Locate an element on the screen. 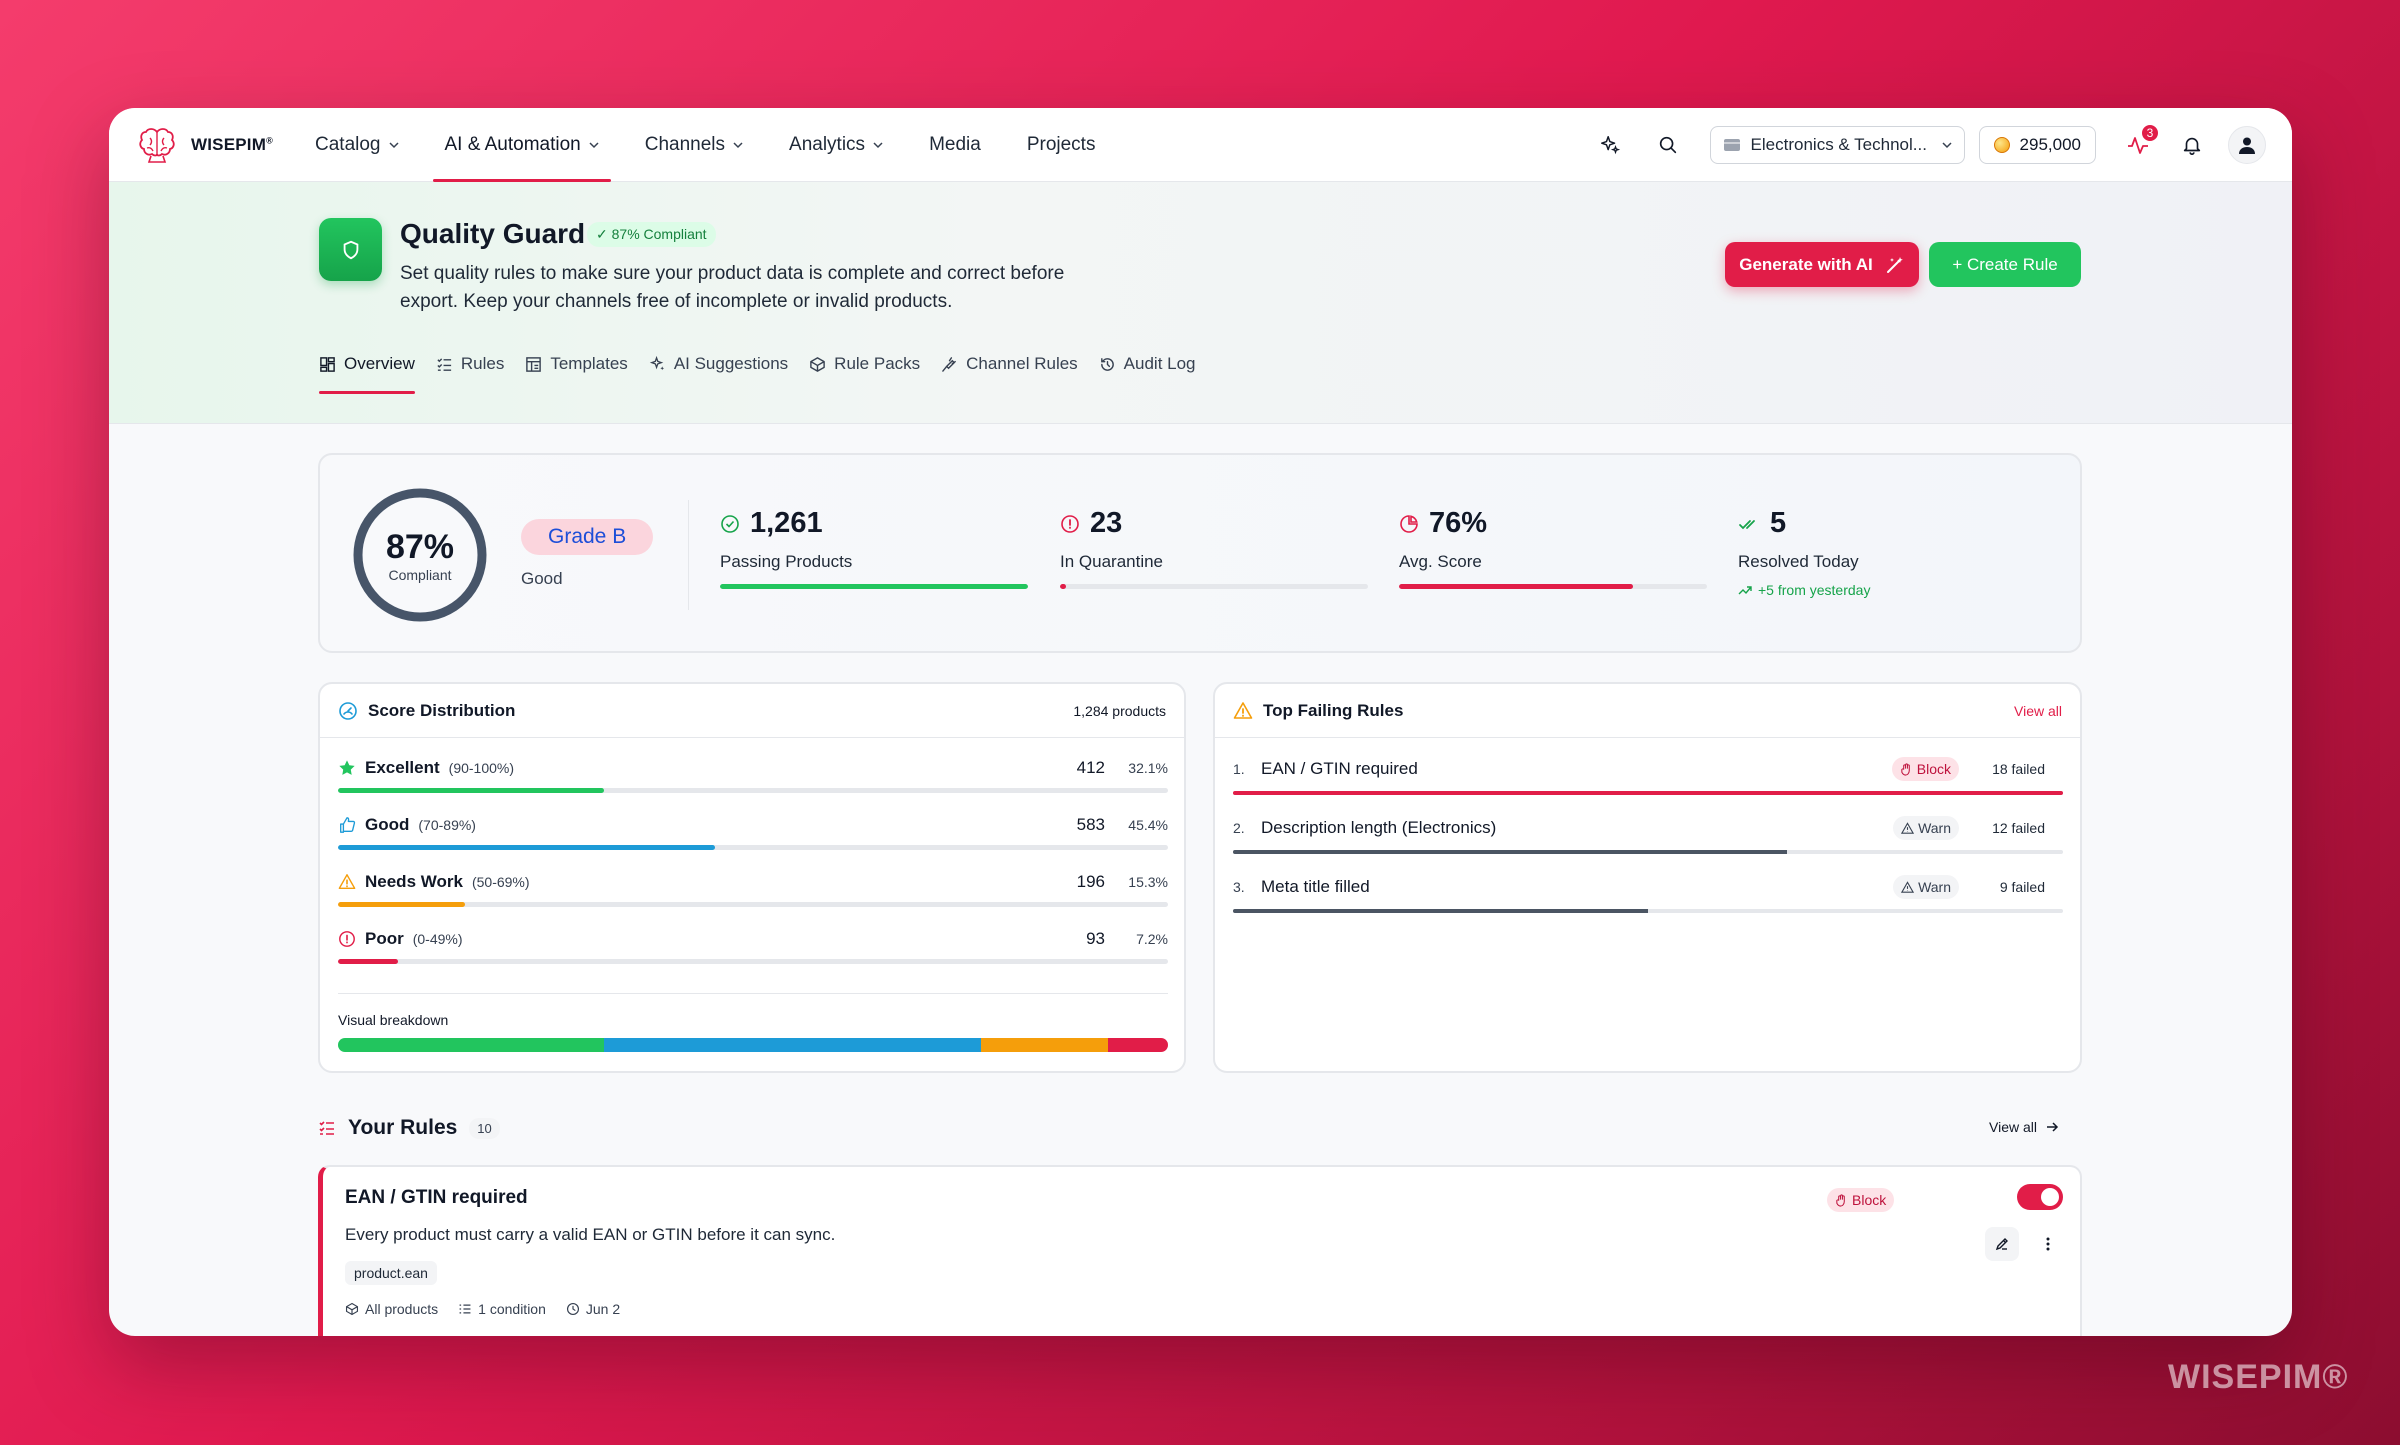 This screenshot has width=2400, height=1445. activity-pulse-icon is located at coordinates (2138, 145).